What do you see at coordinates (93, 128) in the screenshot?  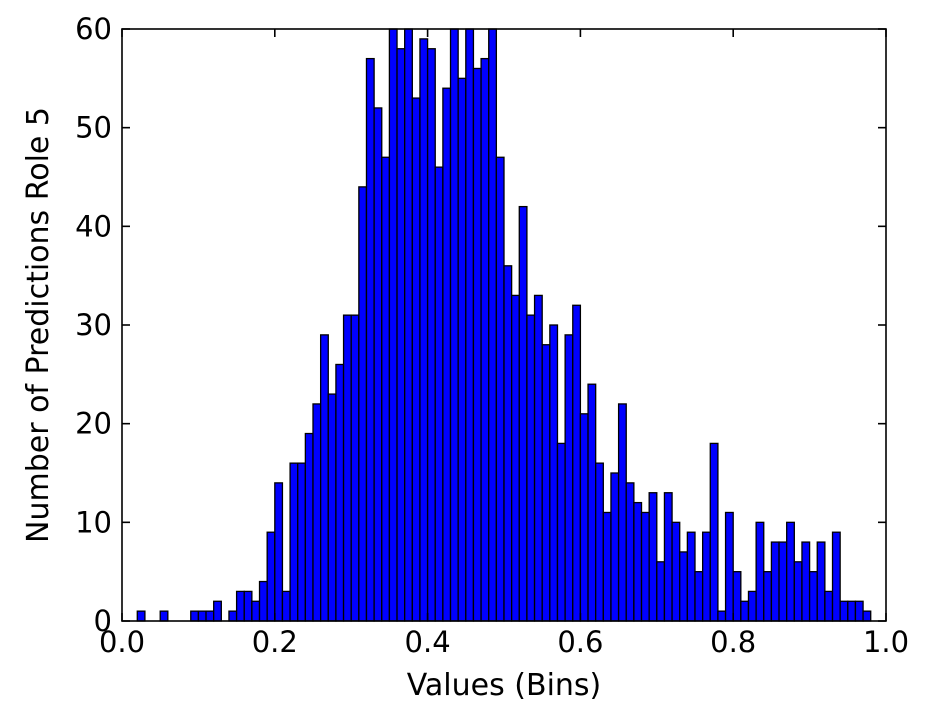 I see `y-tick-label: 50` at bounding box center [93, 128].